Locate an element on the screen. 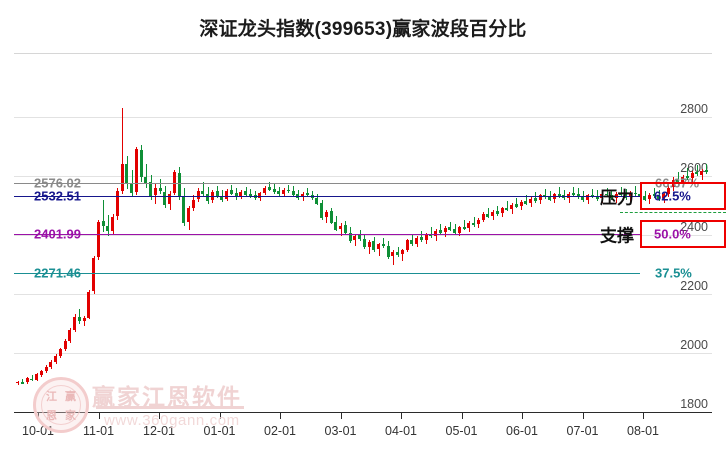  seal-char: 江 is located at coordinates (51, 396).